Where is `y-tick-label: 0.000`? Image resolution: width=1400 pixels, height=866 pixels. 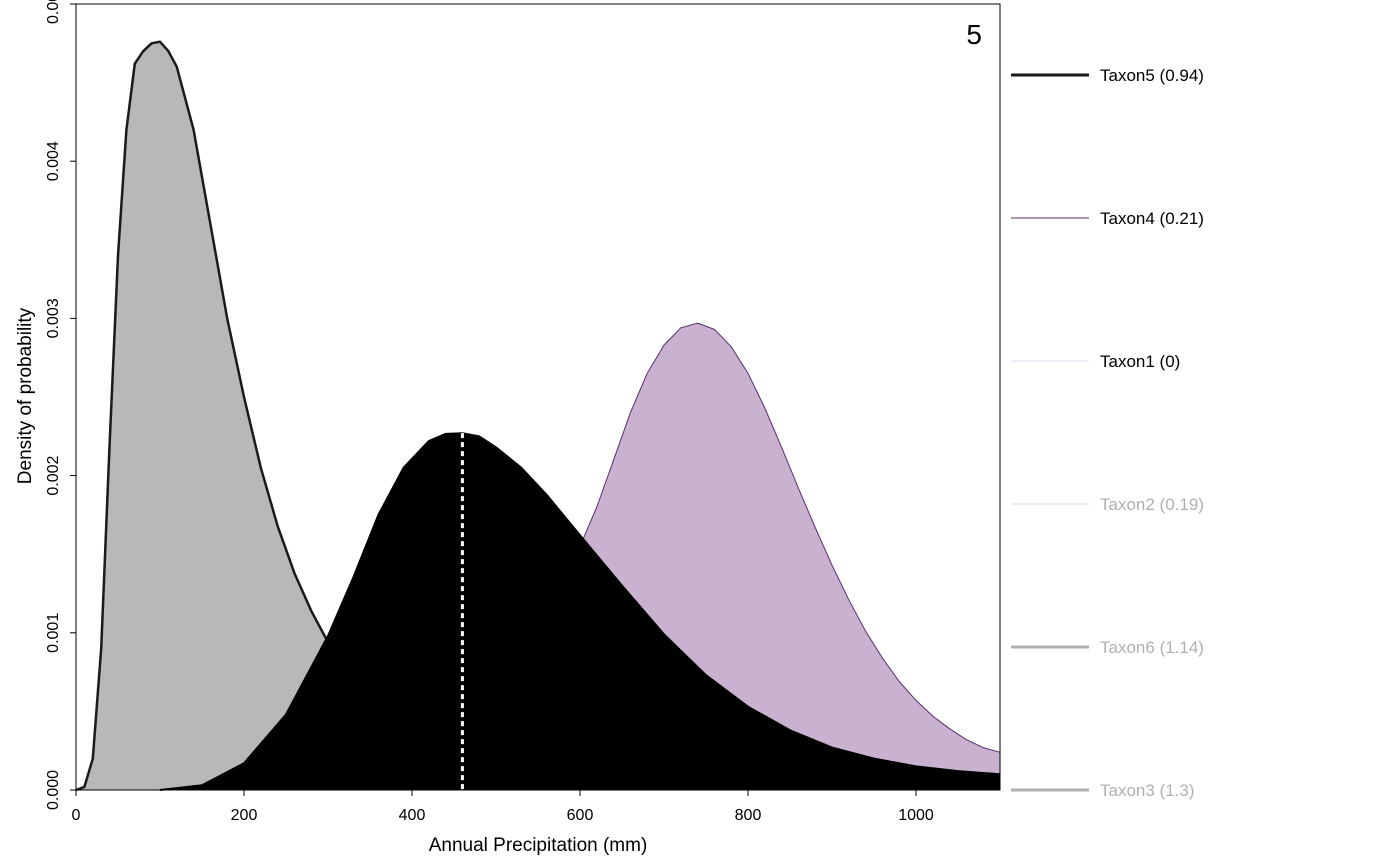 y-tick-label: 0.000 is located at coordinates (53, 790).